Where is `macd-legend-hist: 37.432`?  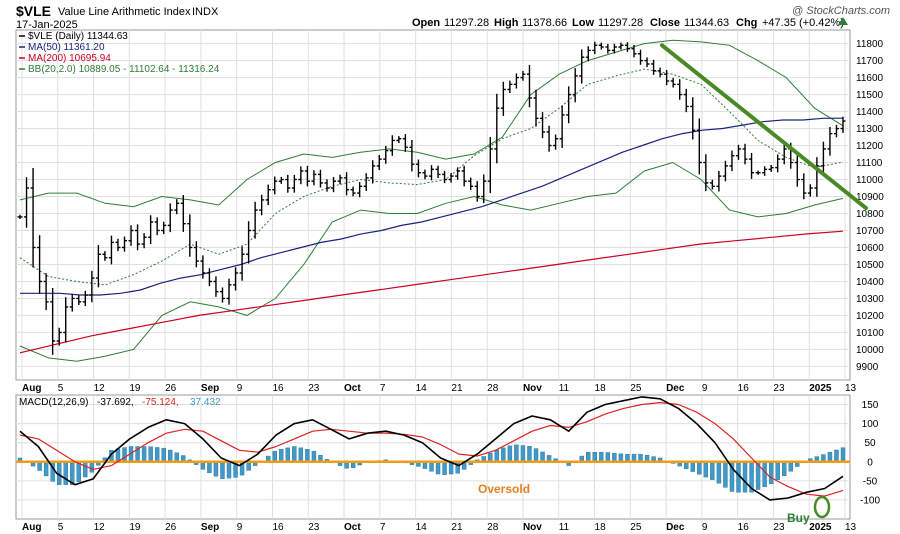
macd-legend-hist: 37.432 is located at coordinates (205, 402).